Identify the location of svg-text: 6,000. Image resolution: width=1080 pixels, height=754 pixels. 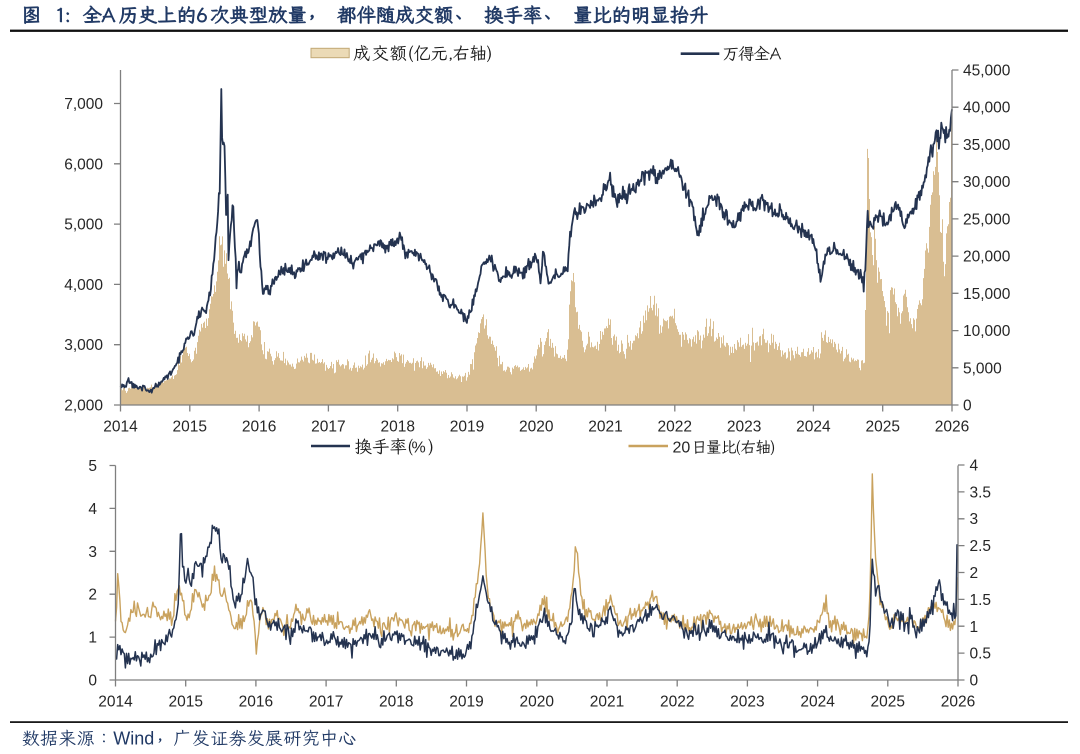
(83, 164).